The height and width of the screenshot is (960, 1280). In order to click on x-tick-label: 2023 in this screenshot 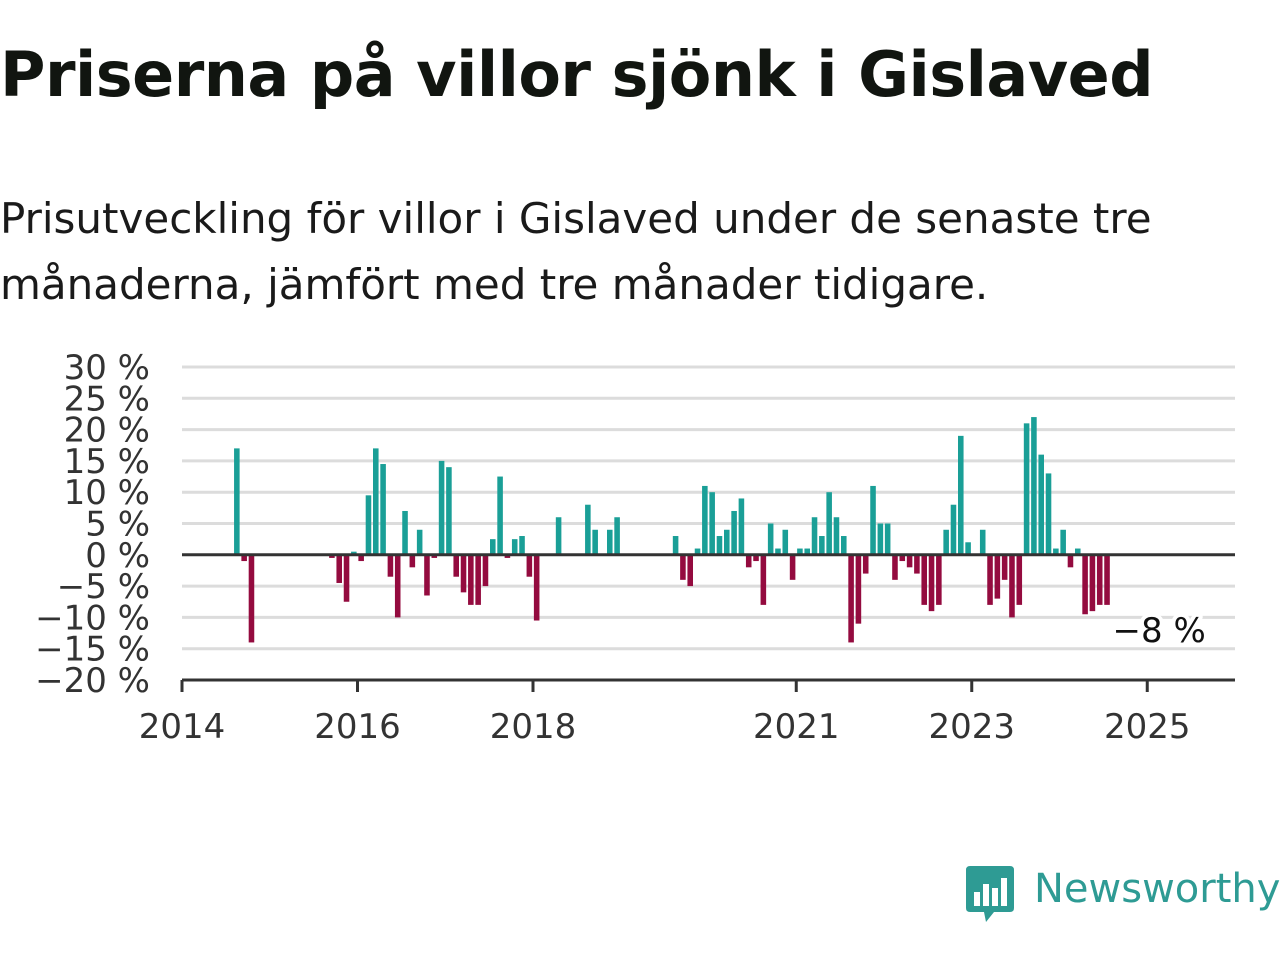, I will do `click(971, 723)`.